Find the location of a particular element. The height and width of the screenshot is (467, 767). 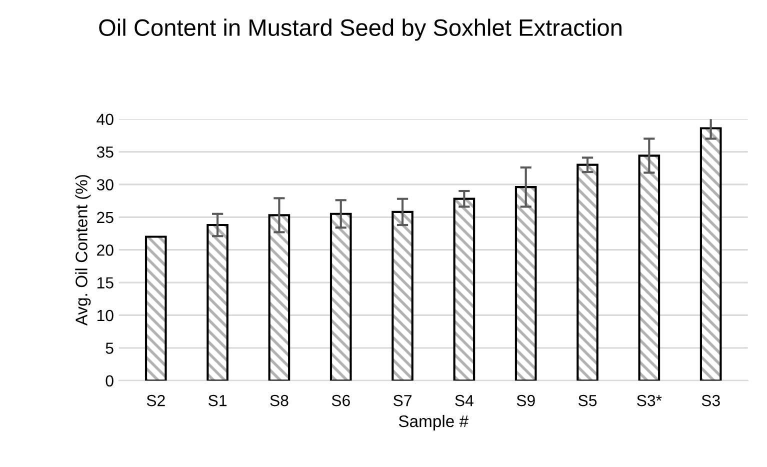

y-tick-label: 25 is located at coordinates (105, 218).